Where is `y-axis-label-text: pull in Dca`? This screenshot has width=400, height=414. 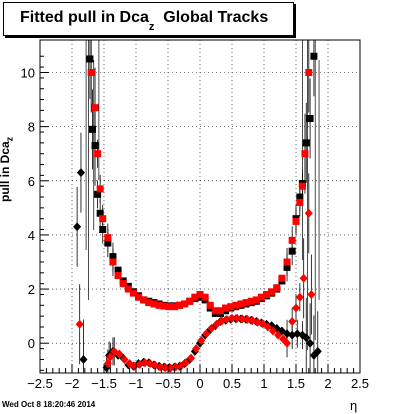
y-axis-label-text: pull in Dca is located at coordinates (6, 171).